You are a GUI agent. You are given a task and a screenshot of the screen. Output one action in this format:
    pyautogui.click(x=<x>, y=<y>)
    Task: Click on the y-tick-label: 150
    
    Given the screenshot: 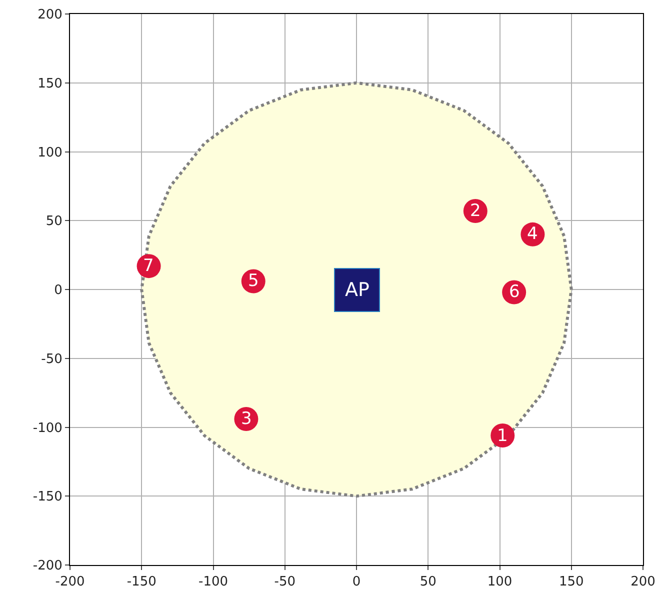 What is the action you would take?
    pyautogui.click(x=50, y=84)
    